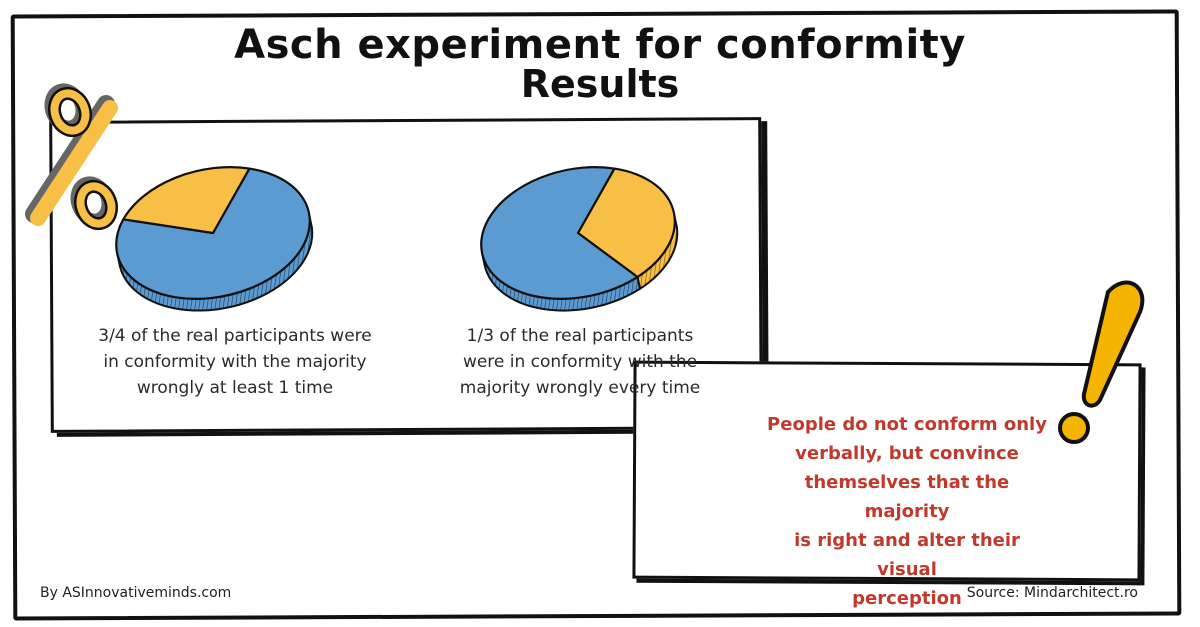 The height and width of the screenshot is (627, 1200). Describe the element at coordinates (580, 388) in the screenshot. I see `caption-line: majority wrongly every time` at that location.